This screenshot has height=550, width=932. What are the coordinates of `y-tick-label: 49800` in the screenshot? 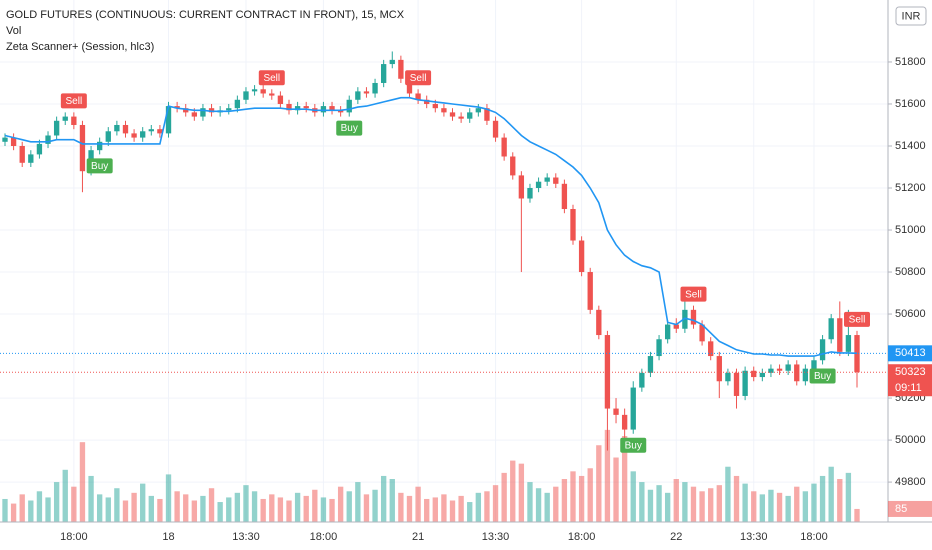 It's located at (910, 482).